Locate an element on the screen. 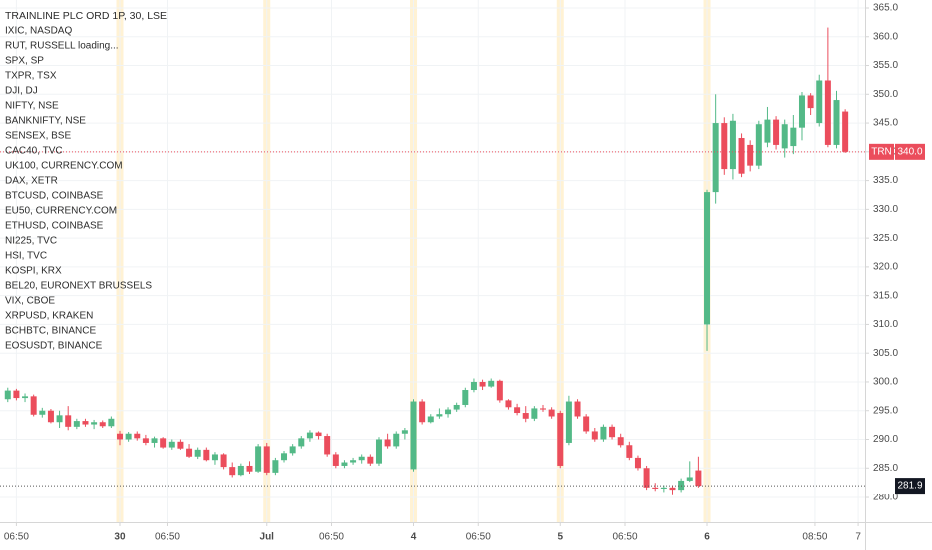 This screenshot has height=550, width=932. symbol-label: BANKNIFTY, NSE is located at coordinates (45, 121).